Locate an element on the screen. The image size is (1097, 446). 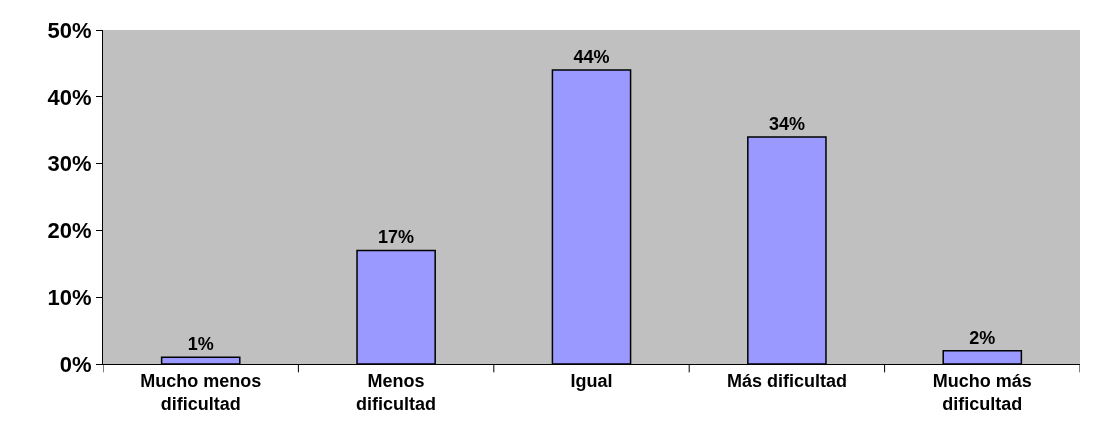
data-label: 17% is located at coordinates (396, 237).